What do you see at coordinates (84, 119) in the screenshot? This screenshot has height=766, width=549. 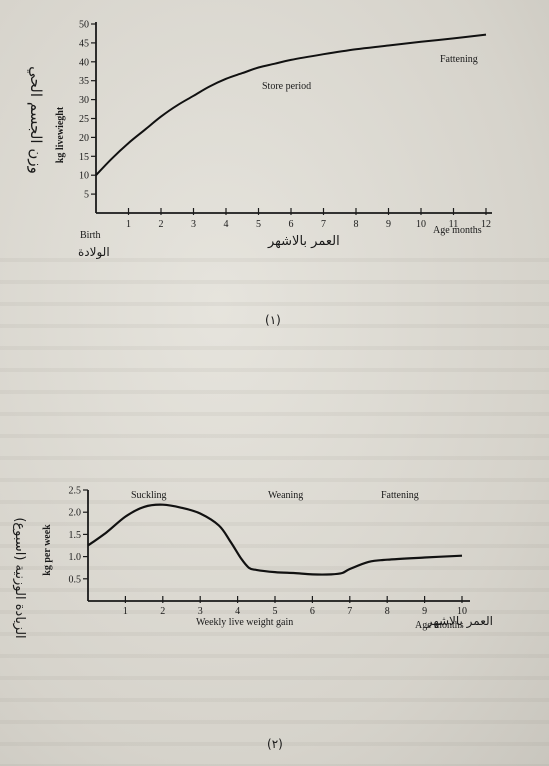 I see `chart1-ytick-label: 25` at bounding box center [84, 119].